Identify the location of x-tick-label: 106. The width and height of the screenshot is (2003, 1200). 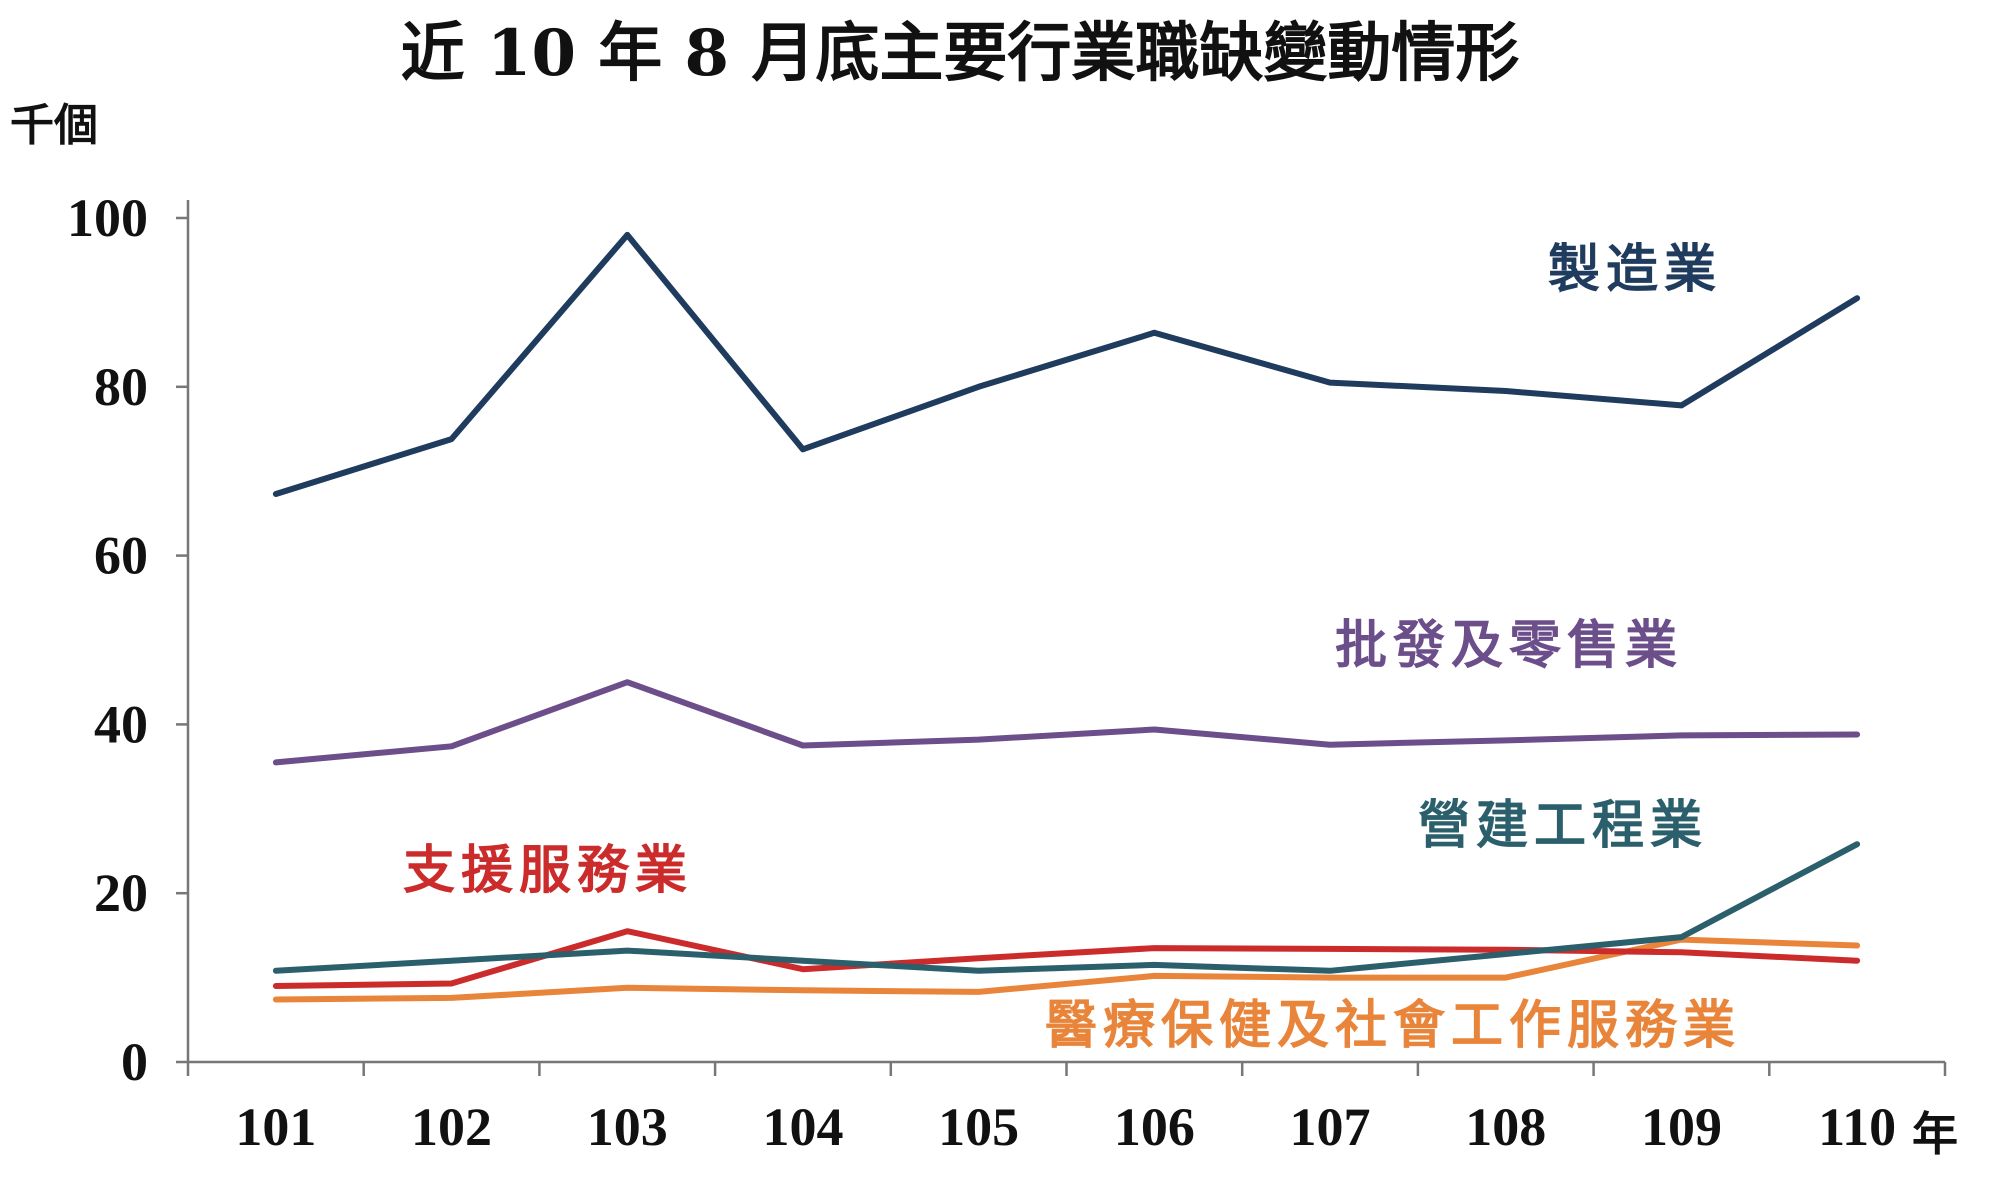
(1154, 1127).